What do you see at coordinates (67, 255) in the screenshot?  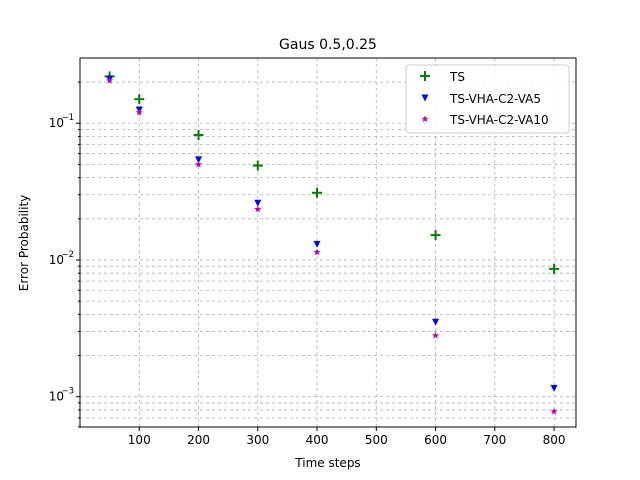 I see `y-tick-exponent: −2` at bounding box center [67, 255].